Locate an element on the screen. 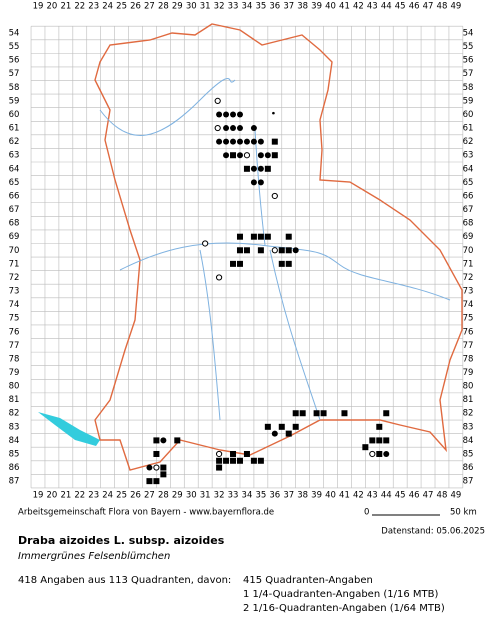 This screenshot has height=624, width=500. row-label: 66 is located at coordinates (14, 196).